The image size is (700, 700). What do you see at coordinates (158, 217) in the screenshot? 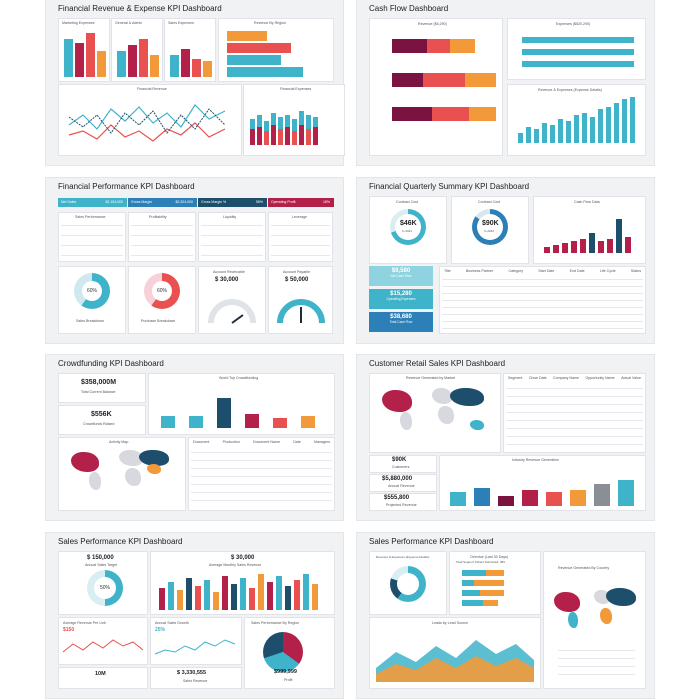
I see `panel-label: Profitability` at bounding box center [158, 217].